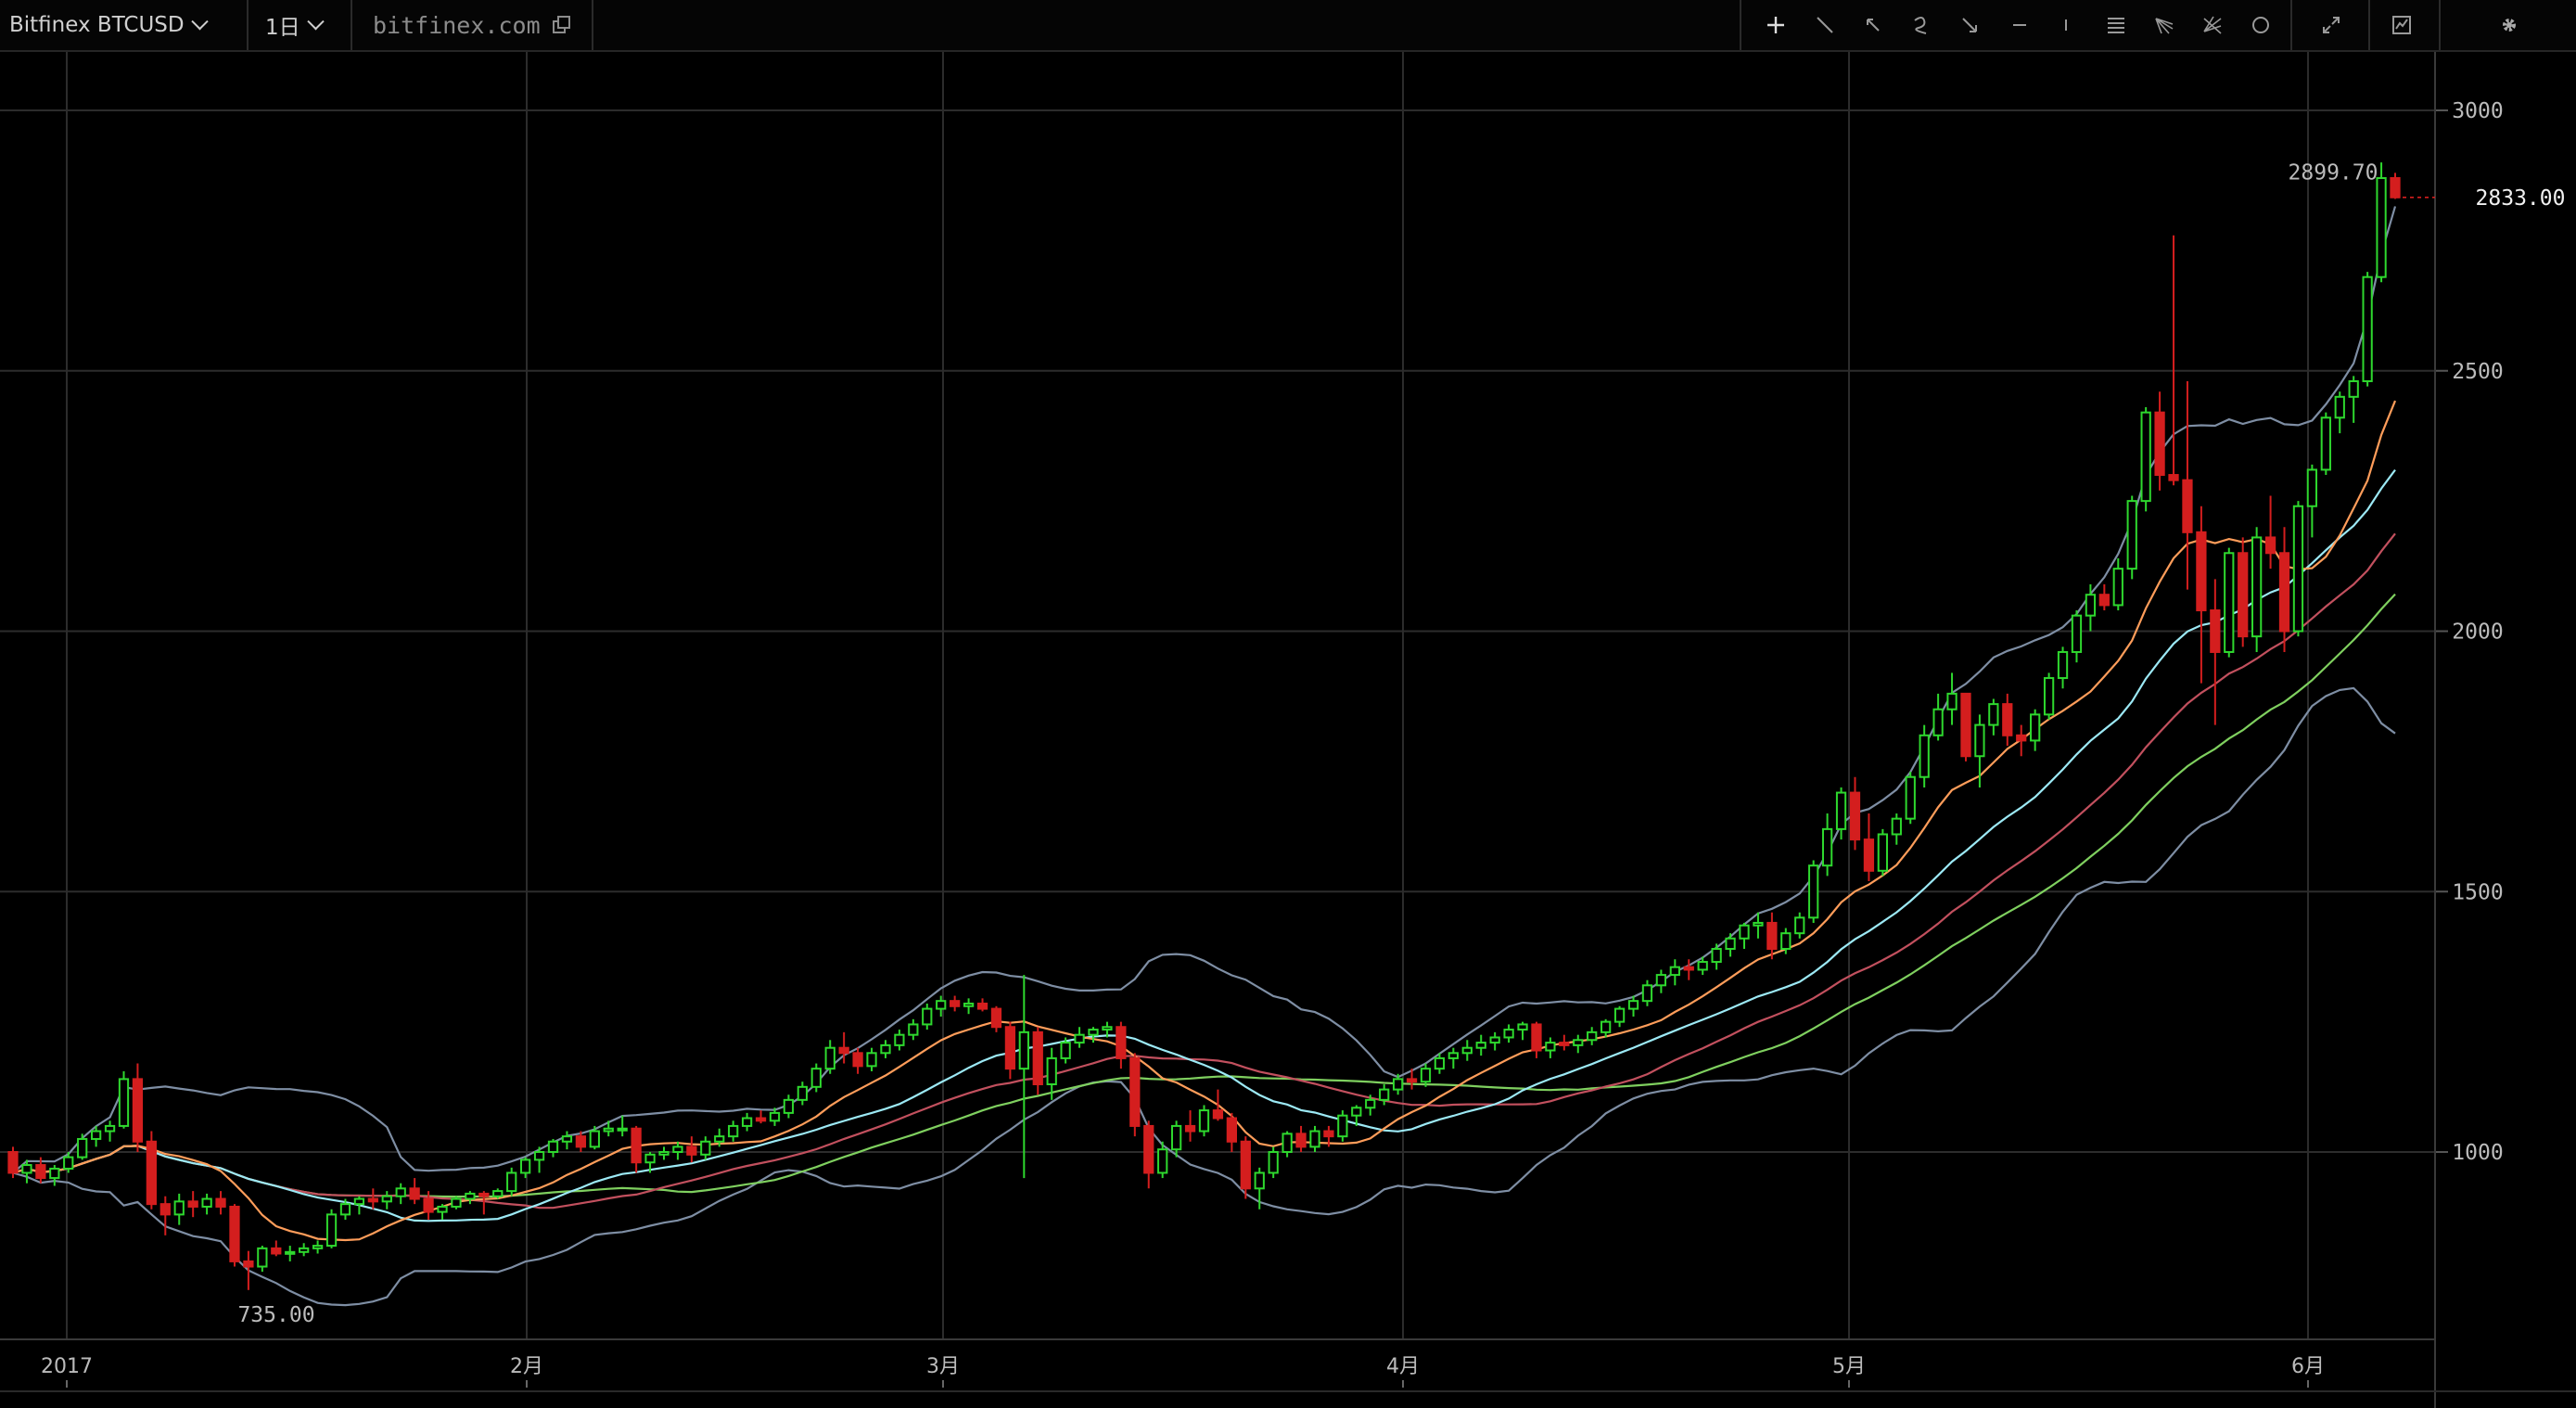  Describe the element at coordinates (109, 25) in the screenshot. I see `symbol-selector: Bitfinex BTCUSD` at that location.